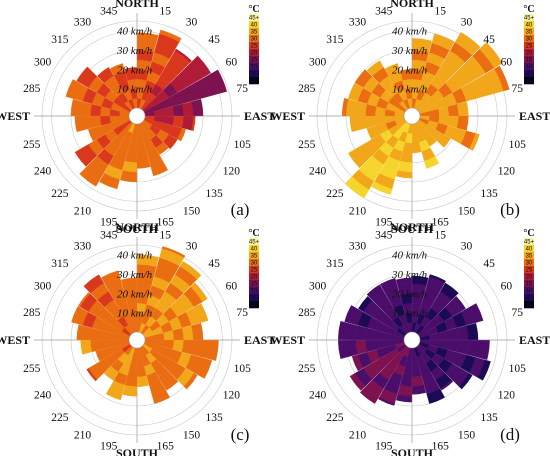  Describe the element at coordinates (534, 116) in the screenshot. I see `cardinal-label-east: EAST` at that location.